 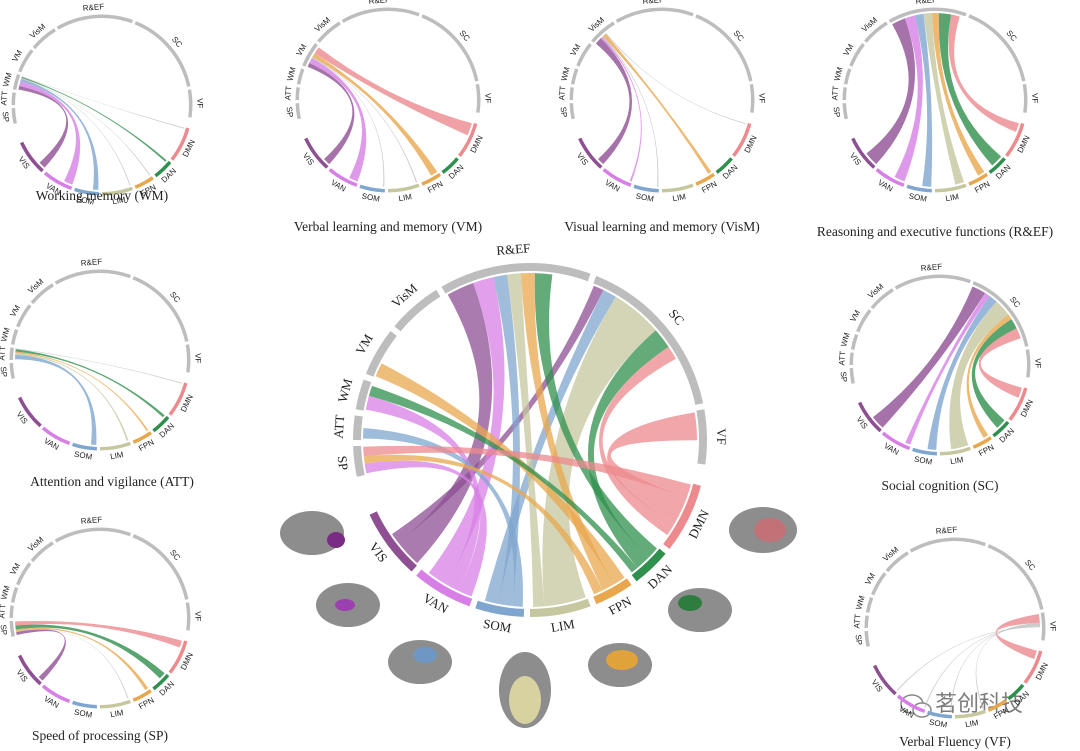 I want to click on brain-images, so click(x=538, y=617).